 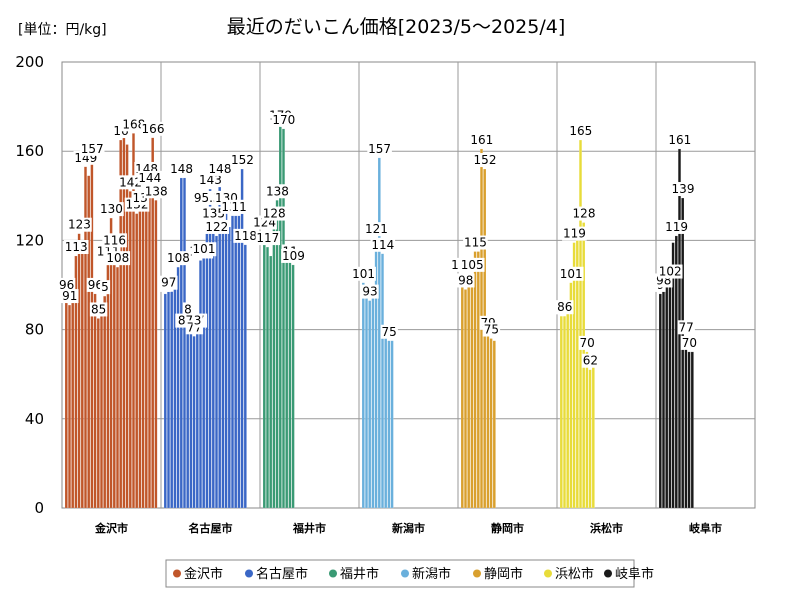 What do you see at coordinates (679, 140) in the screenshot?
I see `data-label: 161` at bounding box center [679, 140].